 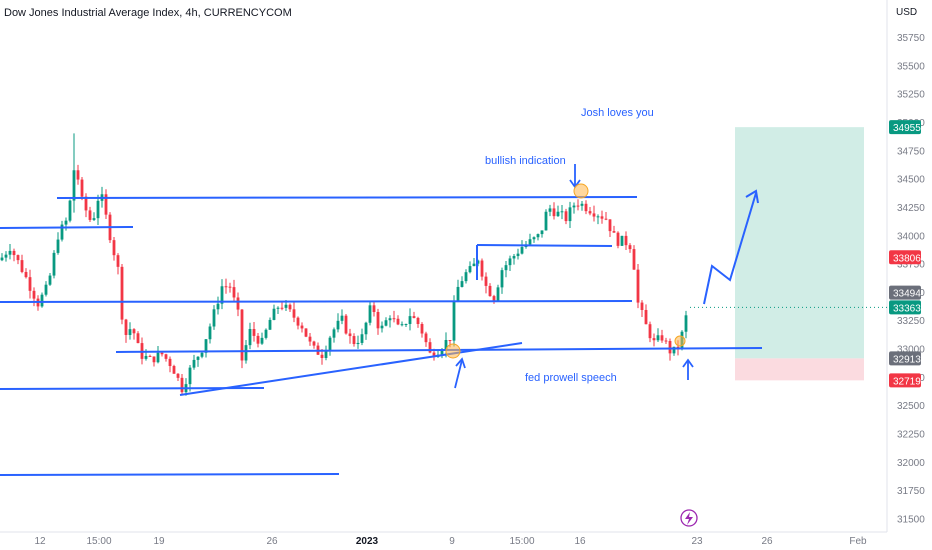 What do you see at coordinates (907, 12) in the screenshot?
I see `currency-label: USD` at bounding box center [907, 12].